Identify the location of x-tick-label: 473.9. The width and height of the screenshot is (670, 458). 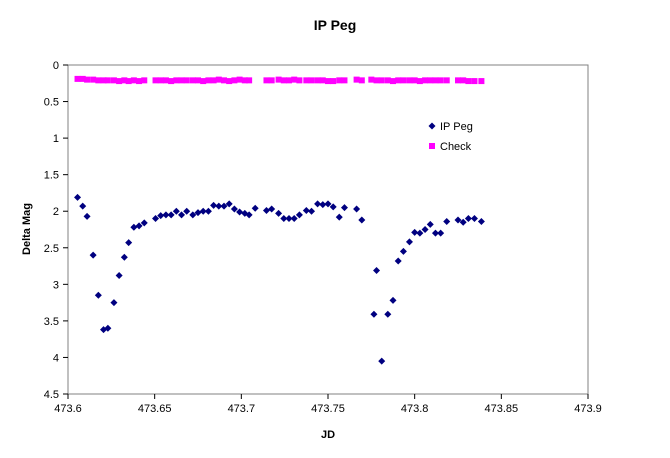
(588, 409).